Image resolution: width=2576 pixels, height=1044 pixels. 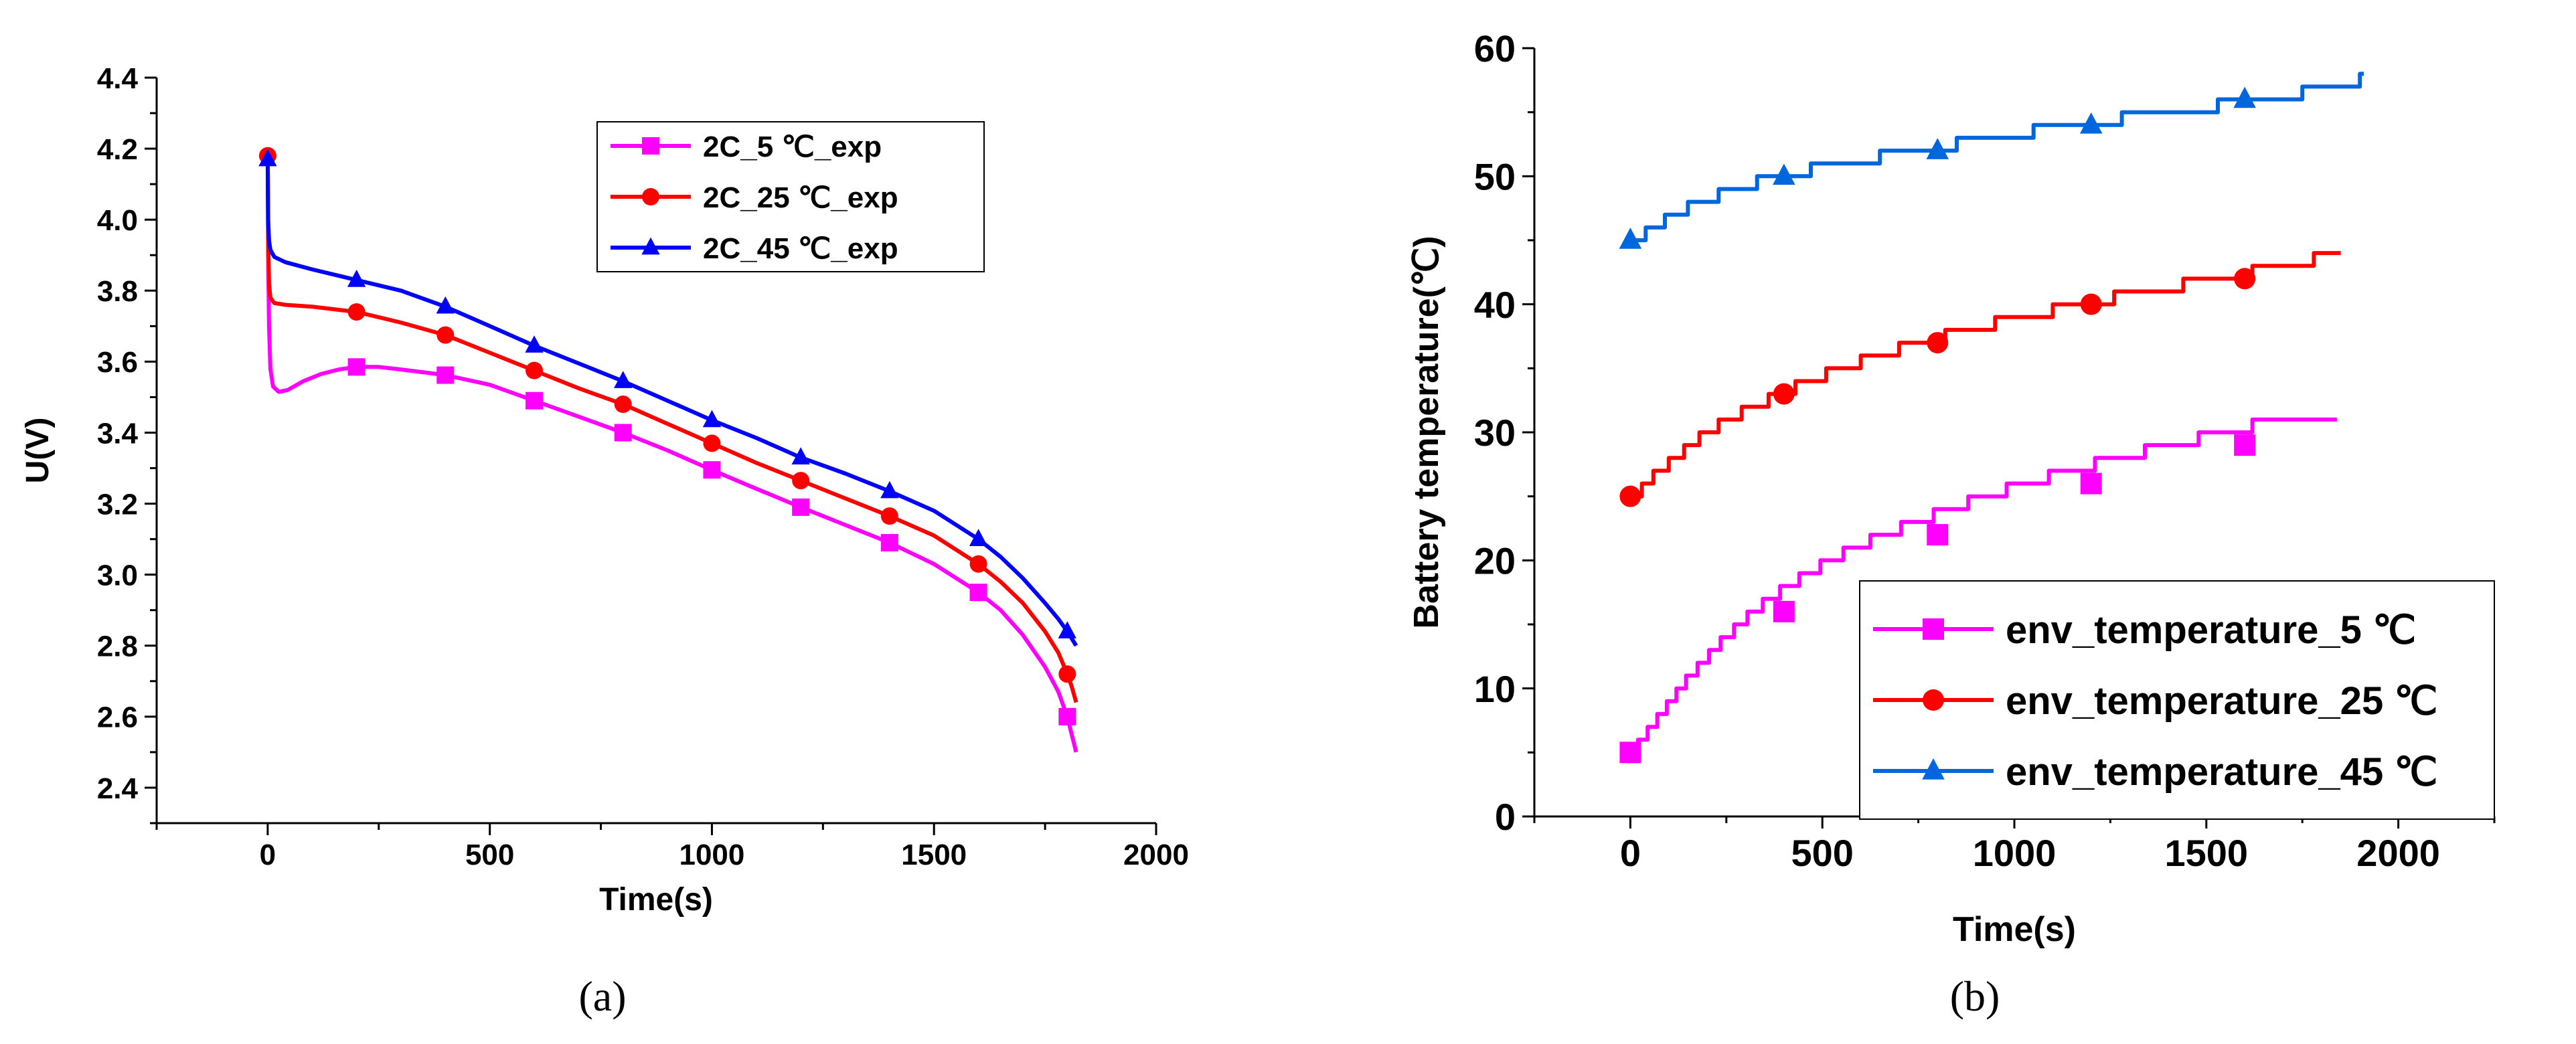 What do you see at coordinates (1427, 432) in the screenshot?
I see `y-axis-title: Battery temperature(℃)` at bounding box center [1427, 432].